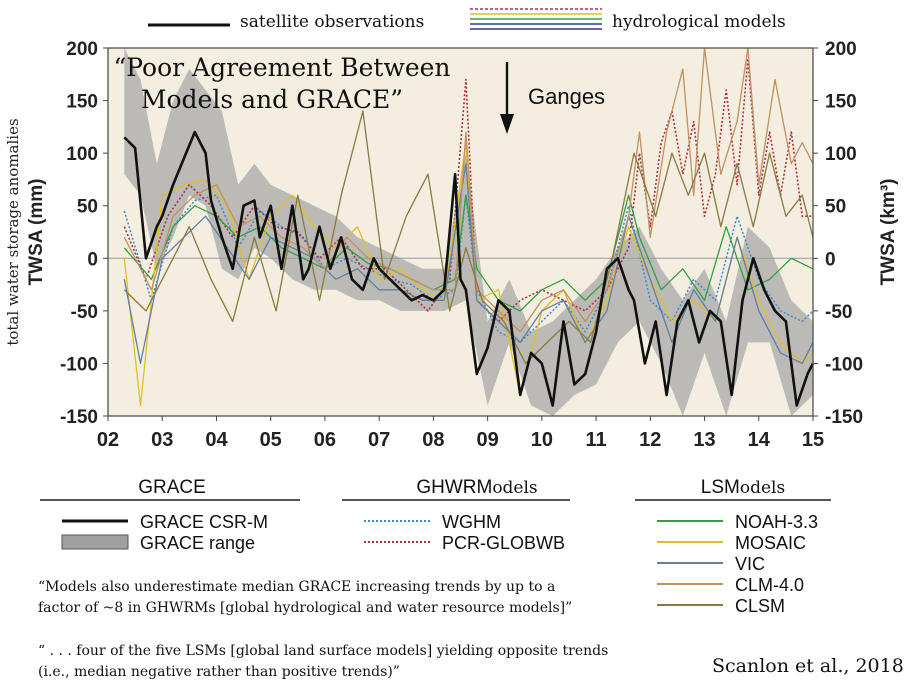  What do you see at coordinates (82, 154) in the screenshot?
I see `y-tick-label: 100` at bounding box center [82, 154].